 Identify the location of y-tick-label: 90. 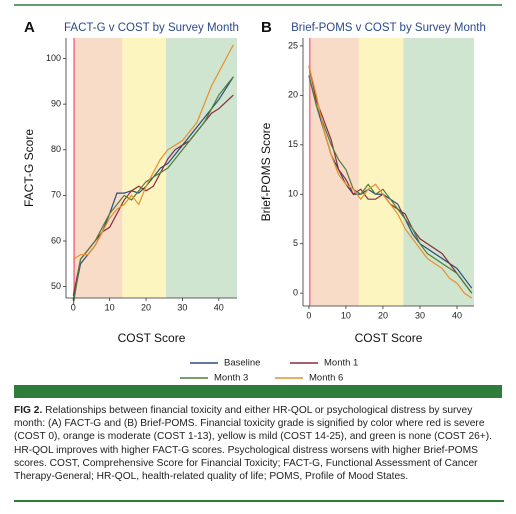
(56, 104).